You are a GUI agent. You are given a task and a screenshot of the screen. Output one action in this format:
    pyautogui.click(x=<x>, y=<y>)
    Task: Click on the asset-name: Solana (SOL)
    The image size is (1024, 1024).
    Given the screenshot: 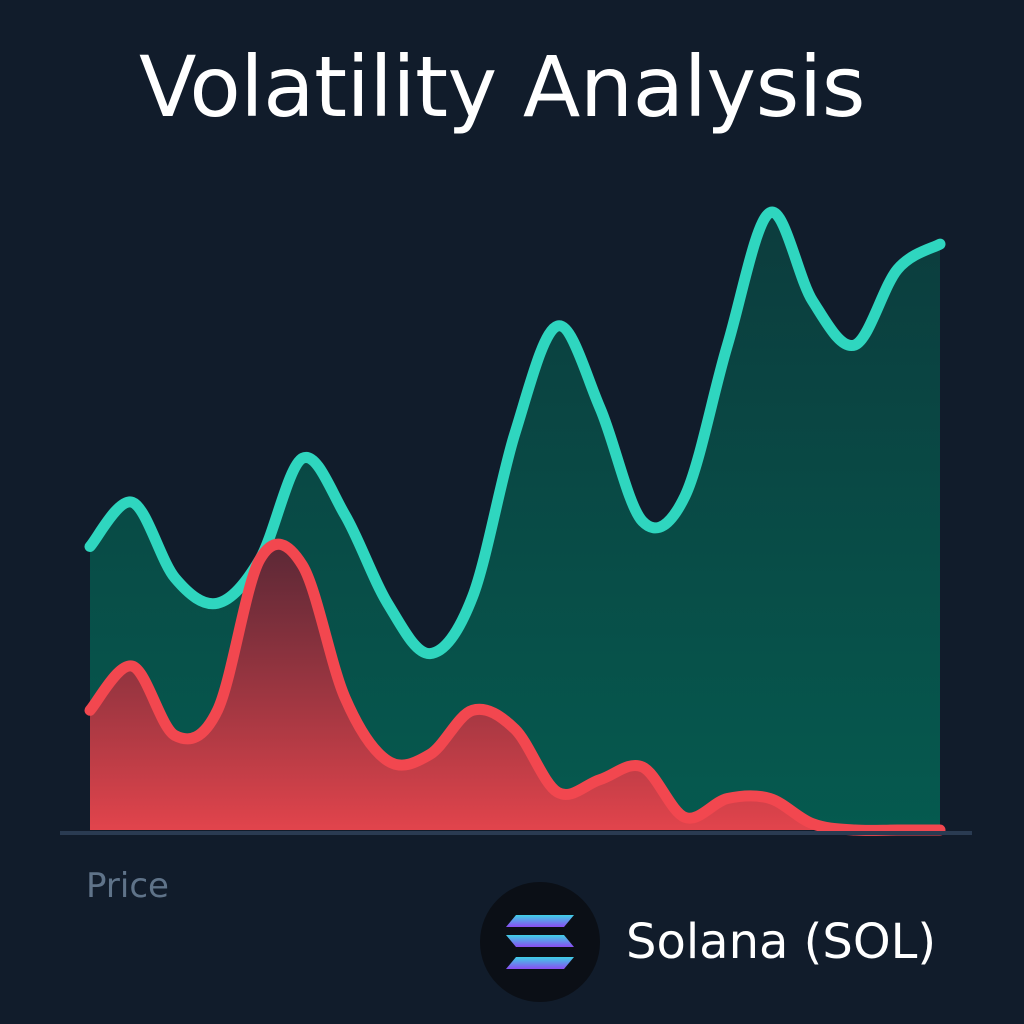 What is the action you would take?
    pyautogui.click(x=781, y=942)
    